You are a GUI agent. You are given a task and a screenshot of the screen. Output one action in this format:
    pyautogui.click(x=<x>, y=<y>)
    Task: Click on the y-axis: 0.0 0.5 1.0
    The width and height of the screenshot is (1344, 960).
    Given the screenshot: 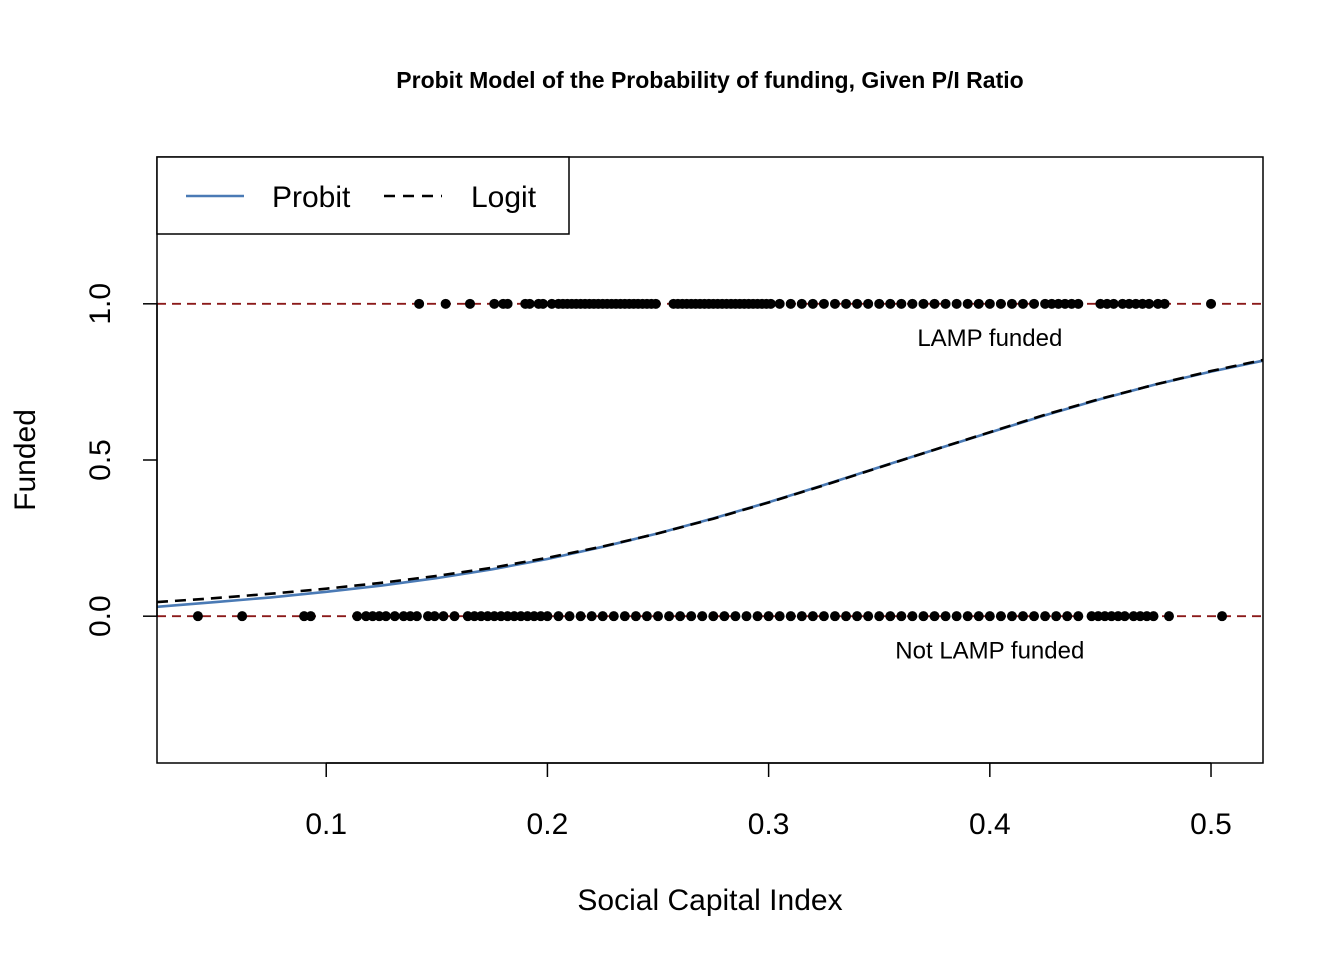 What is the action you would take?
    pyautogui.click(x=121, y=460)
    